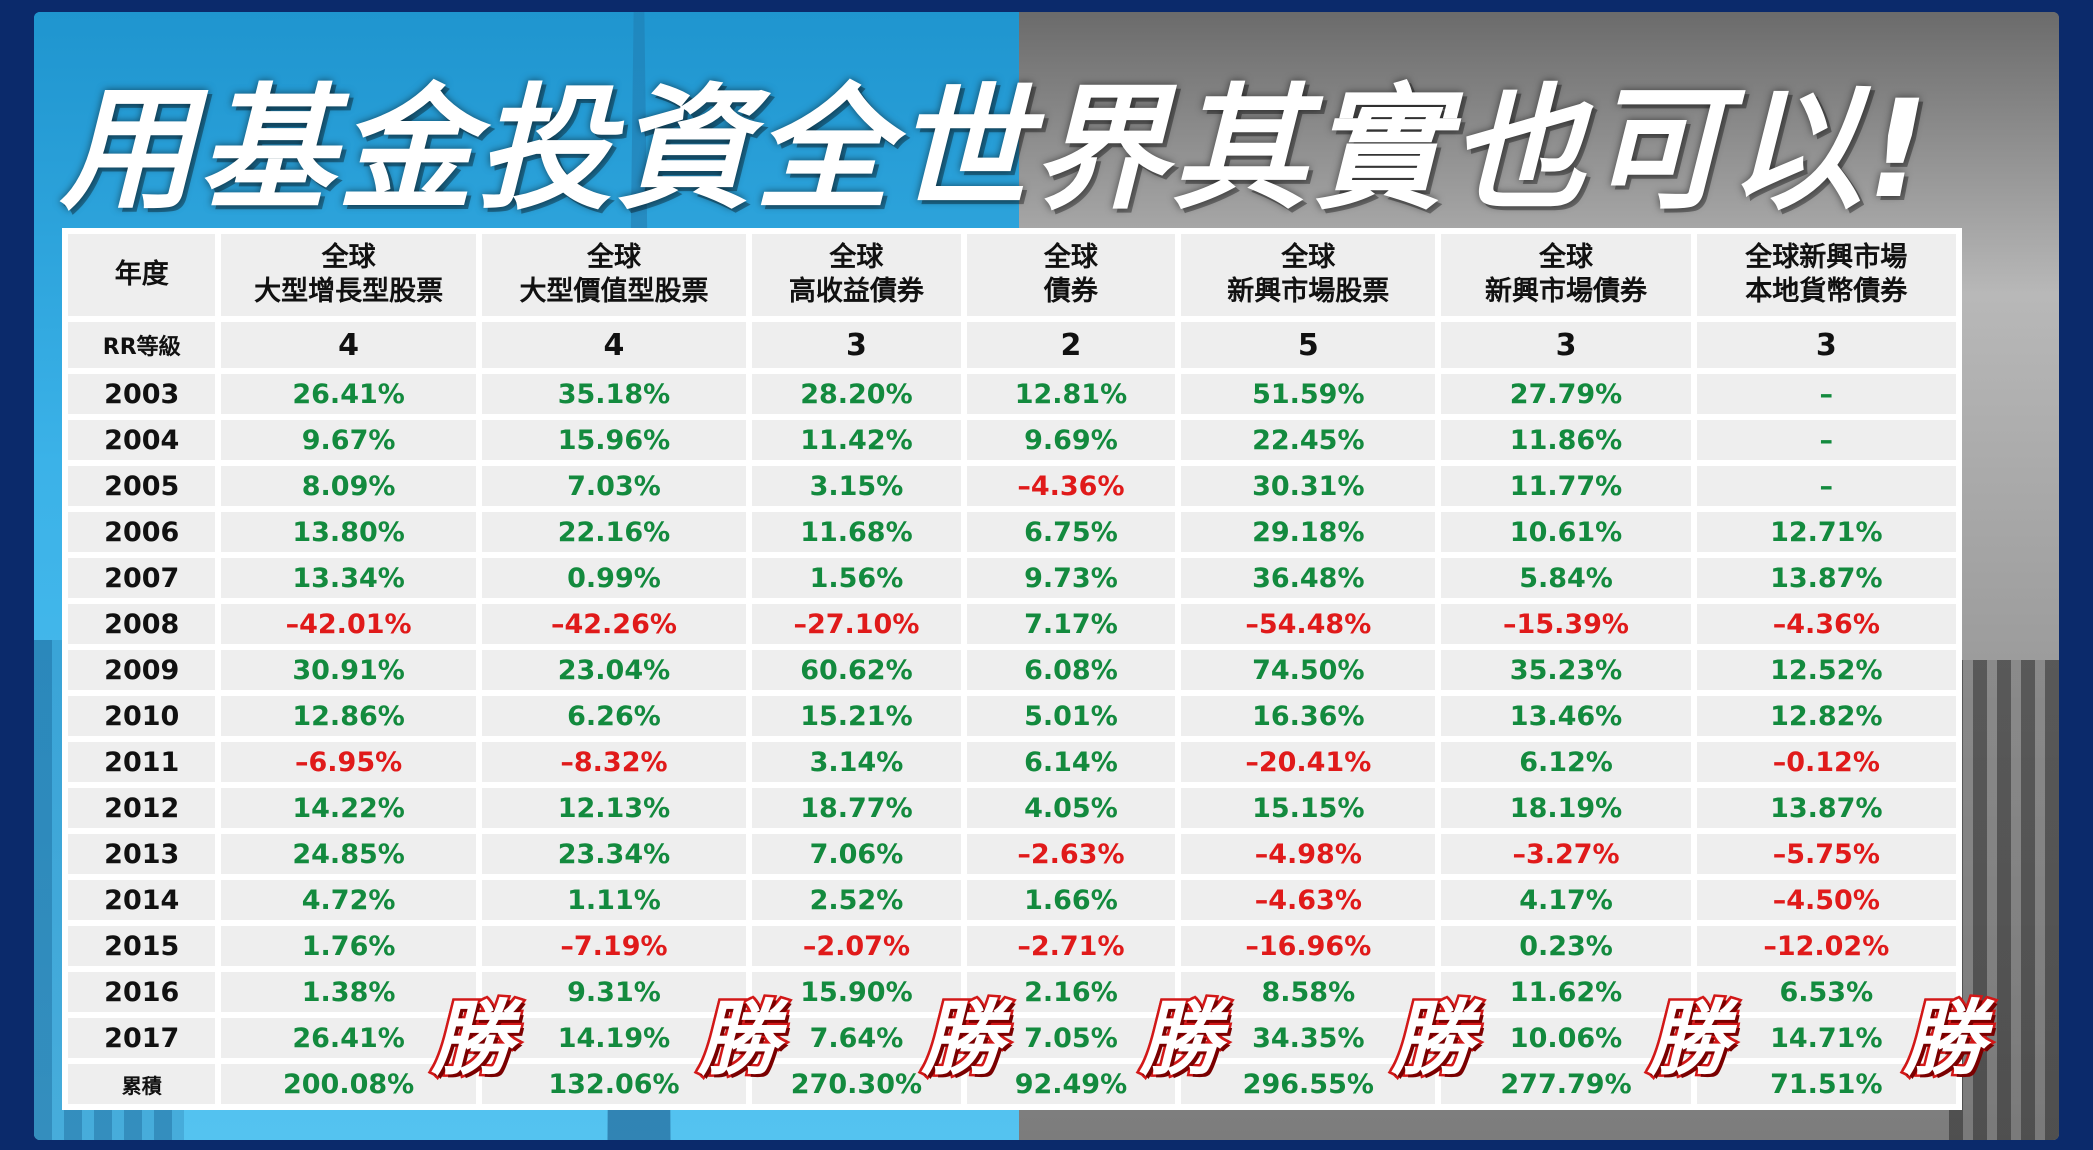  I want to click on return-cell: 18.77%, so click(856, 808).